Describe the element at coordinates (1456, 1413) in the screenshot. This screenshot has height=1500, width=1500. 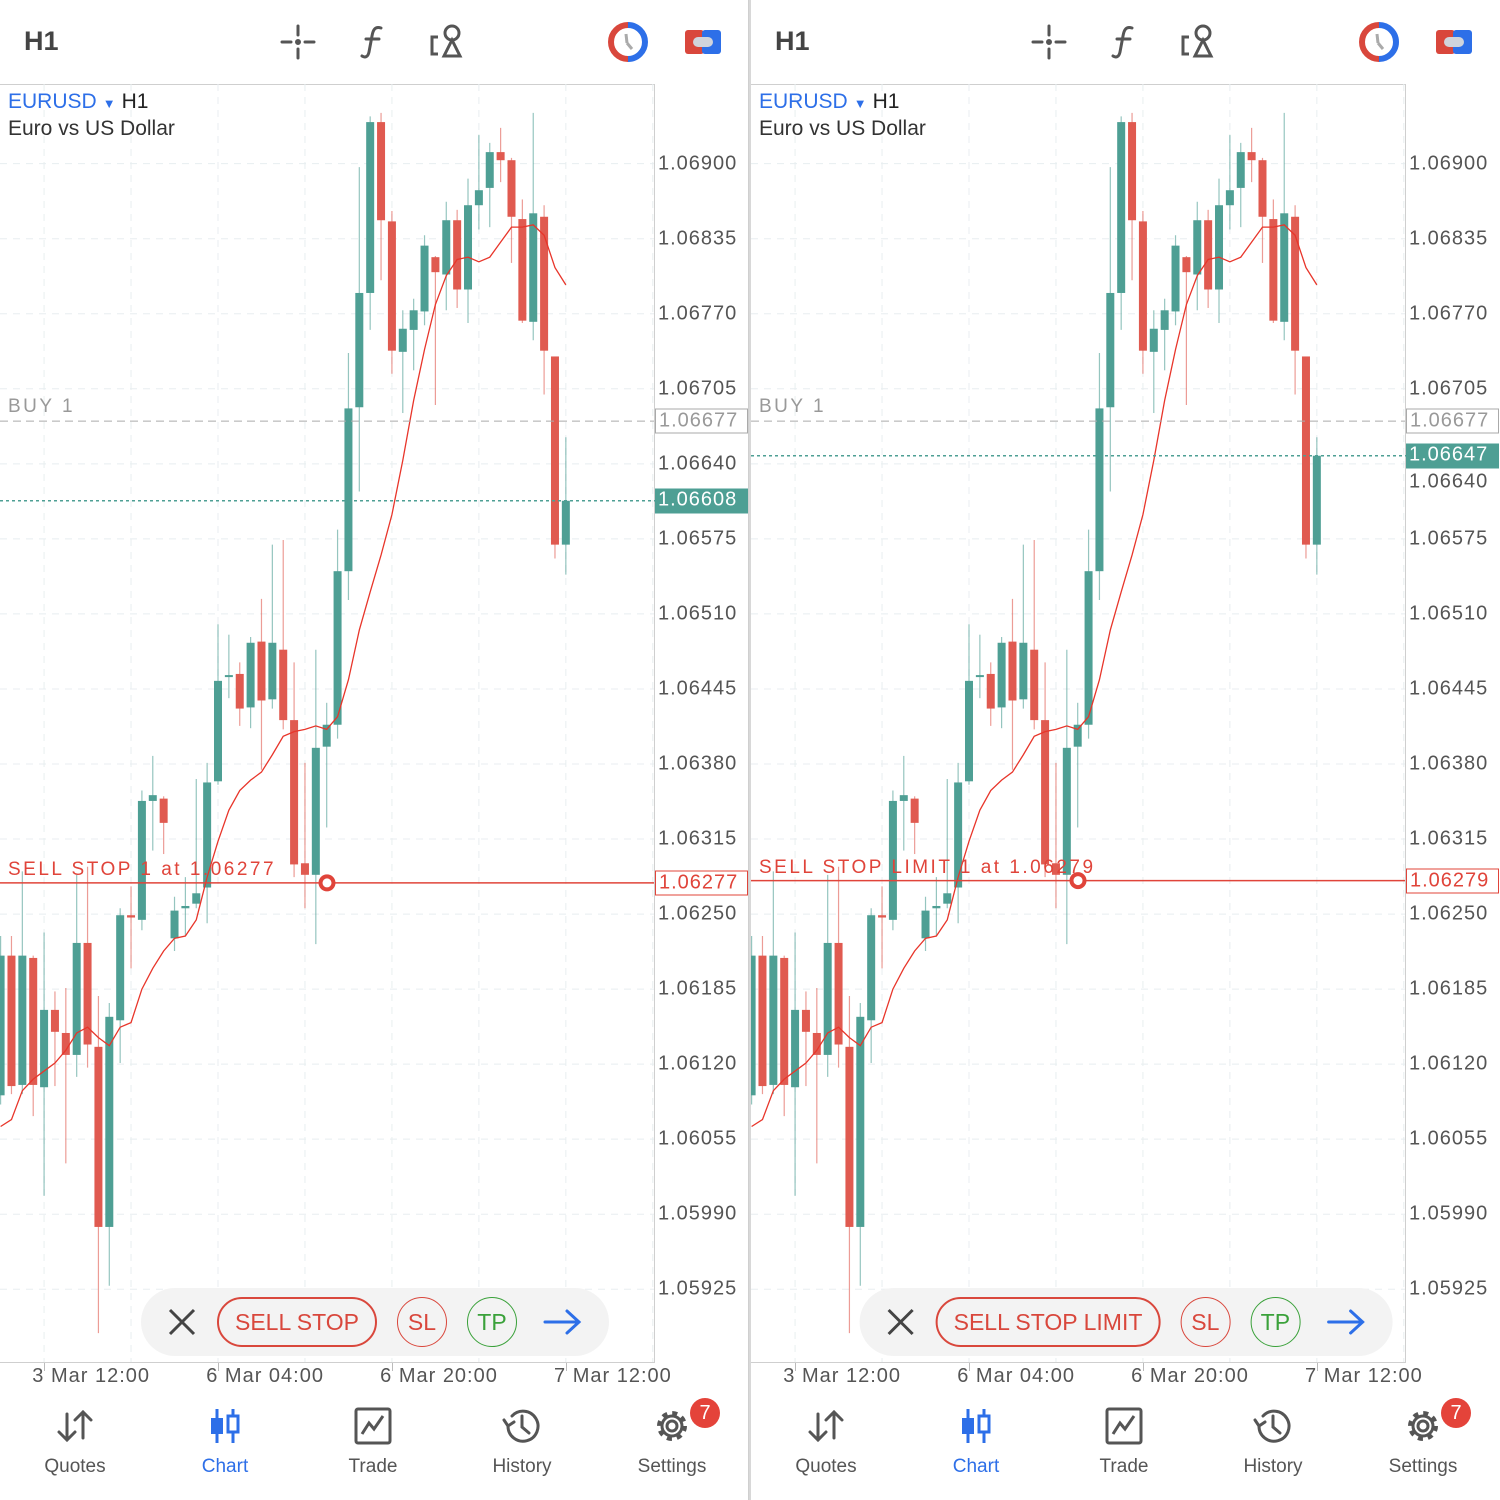
I see `notification-badge: 7` at that location.